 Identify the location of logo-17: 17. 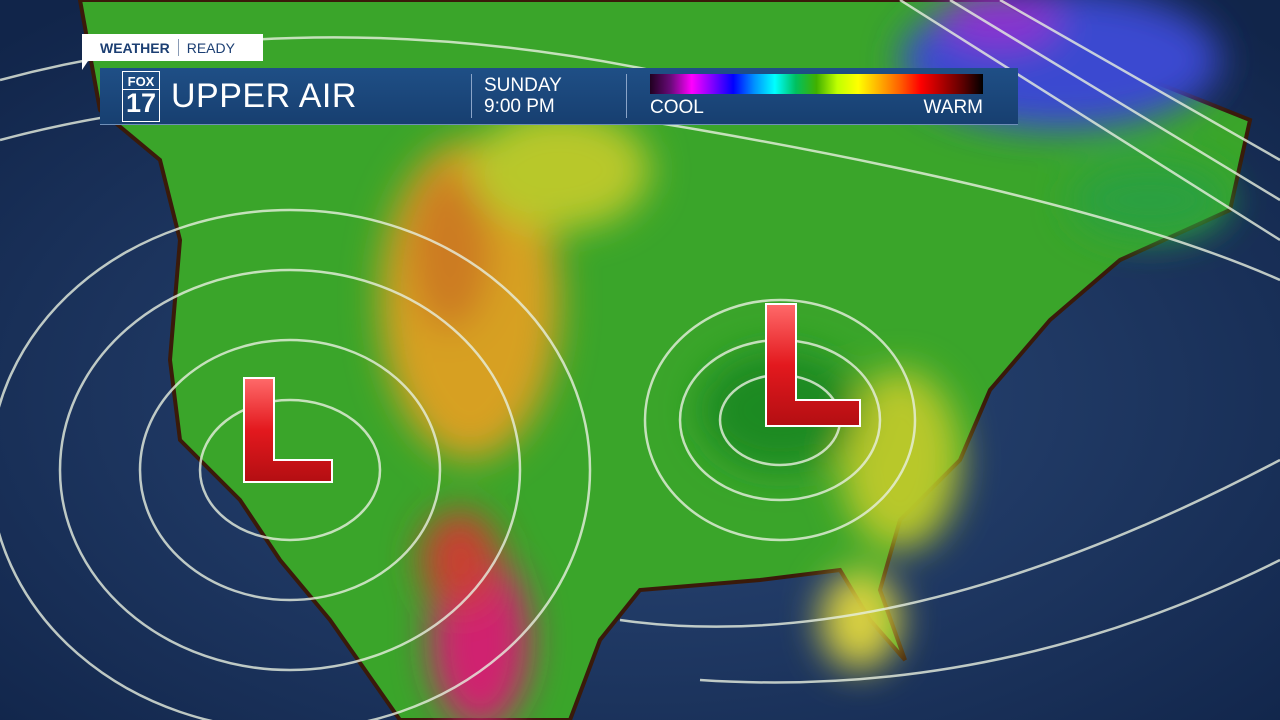
(141, 103).